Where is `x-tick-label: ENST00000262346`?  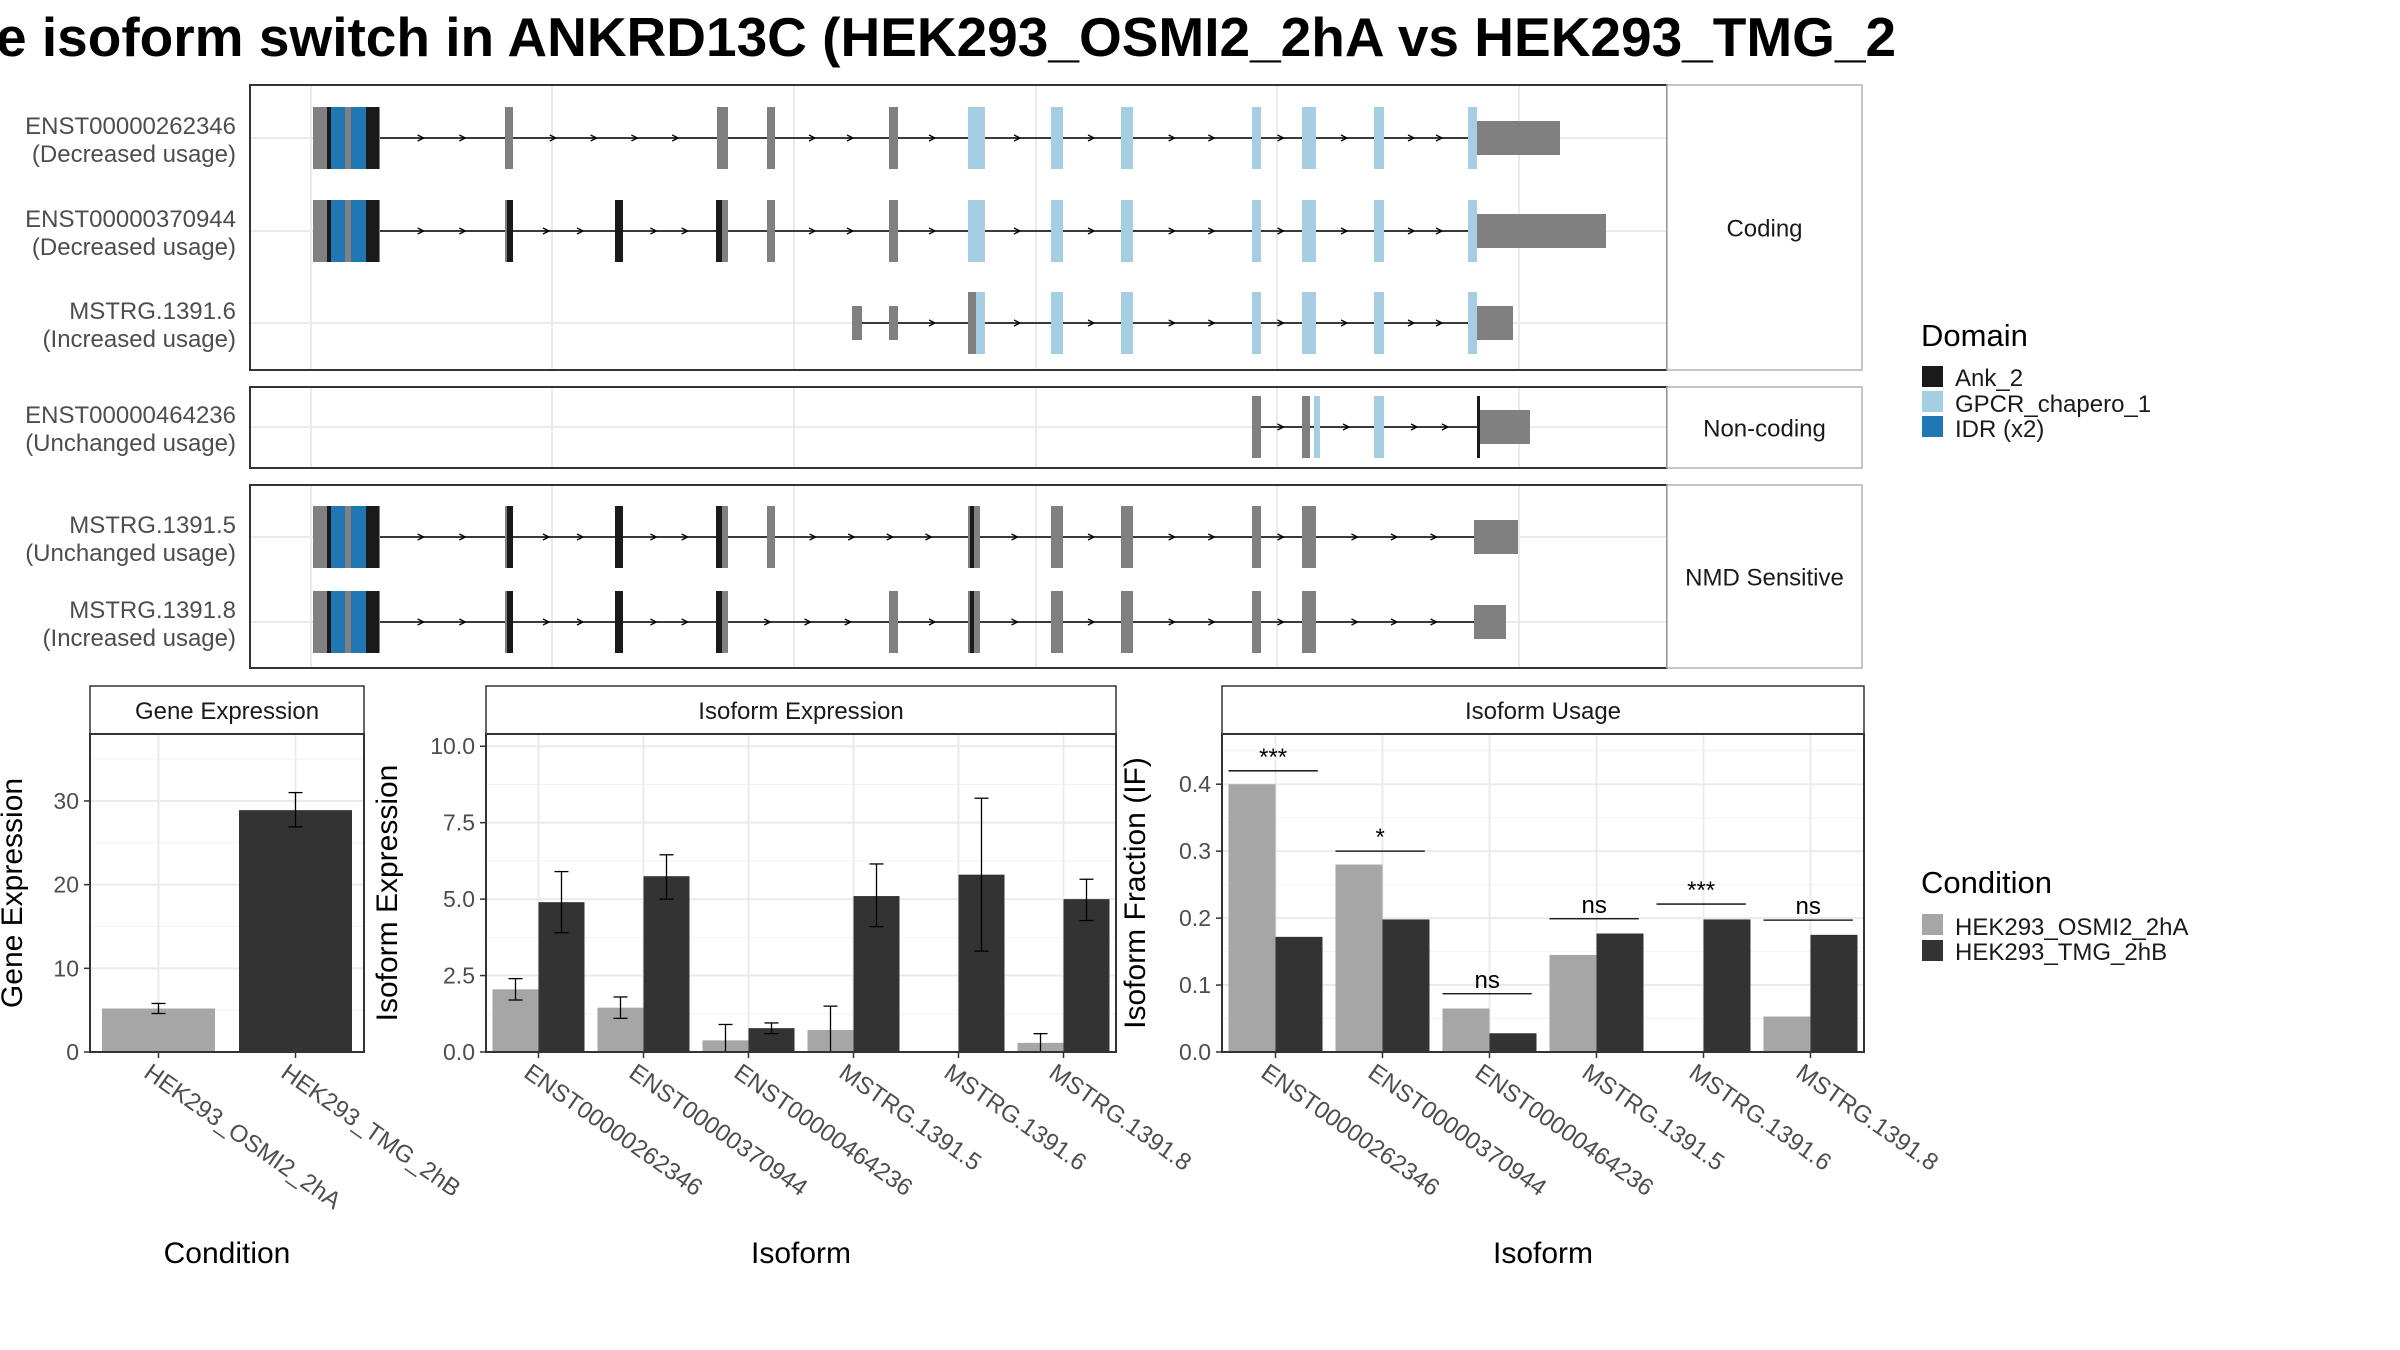 x-tick-label: ENST00000262346 is located at coordinates (613, 1130).